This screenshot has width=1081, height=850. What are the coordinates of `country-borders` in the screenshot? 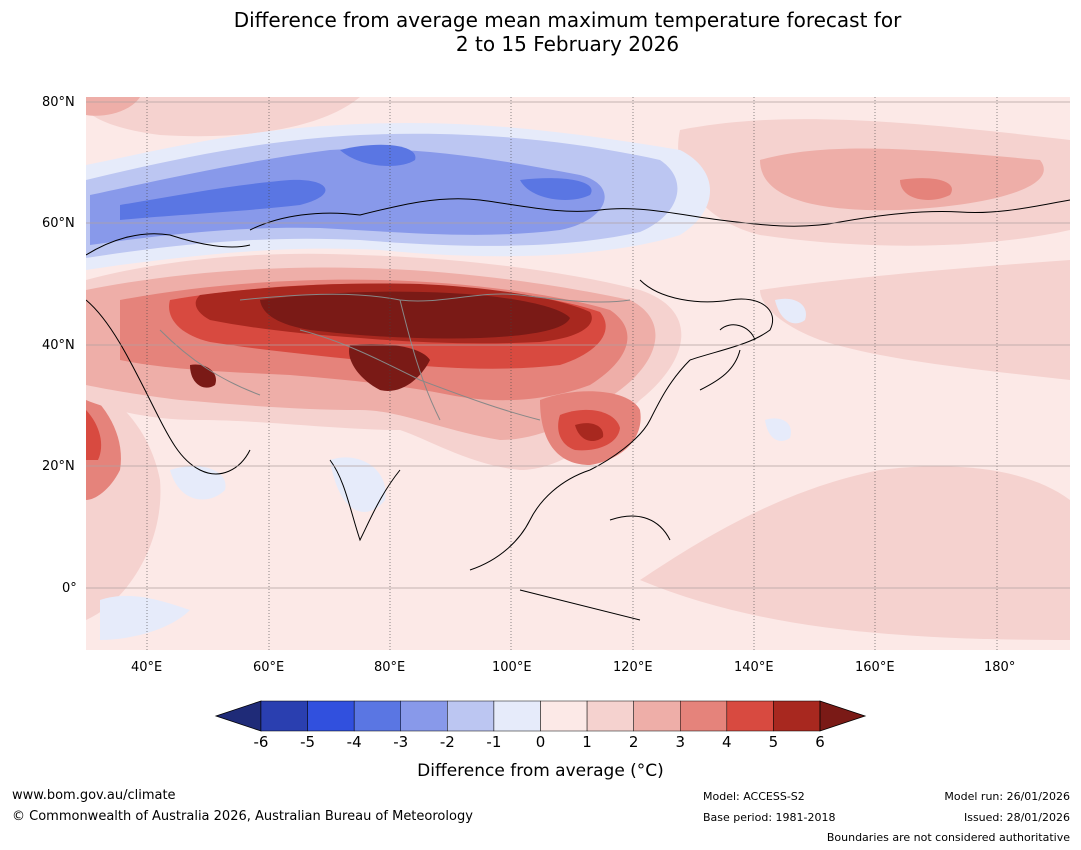 It's located at (395, 357).